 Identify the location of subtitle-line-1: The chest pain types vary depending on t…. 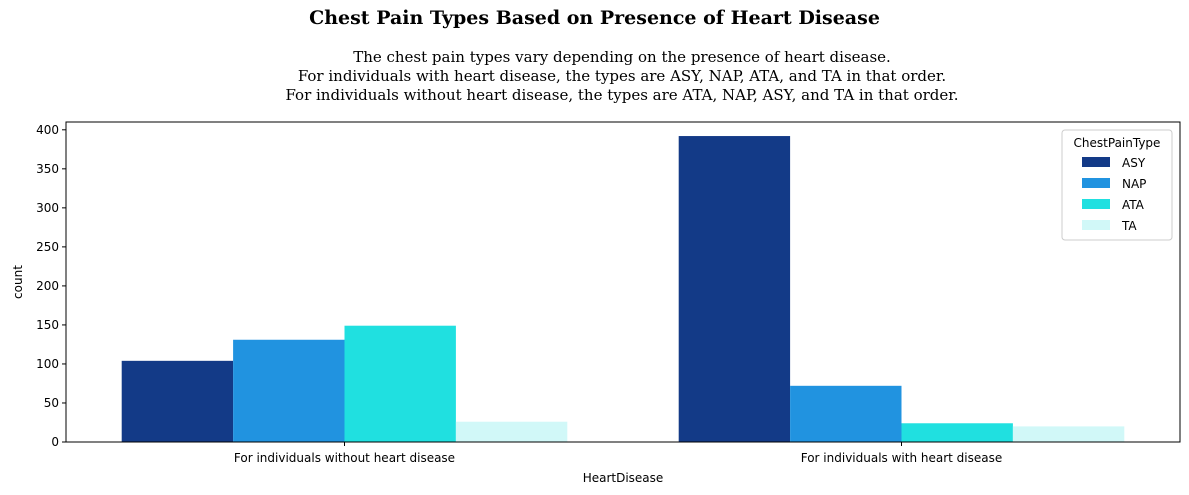
(622, 57).